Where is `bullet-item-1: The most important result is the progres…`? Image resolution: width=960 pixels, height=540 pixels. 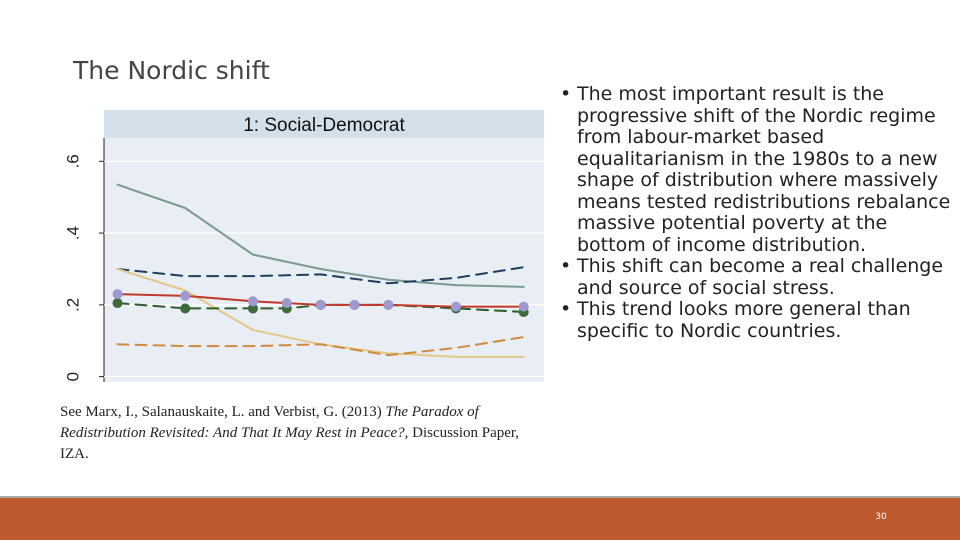
bullet-item-1: The most important result is the progres… is located at coordinates (757, 169).